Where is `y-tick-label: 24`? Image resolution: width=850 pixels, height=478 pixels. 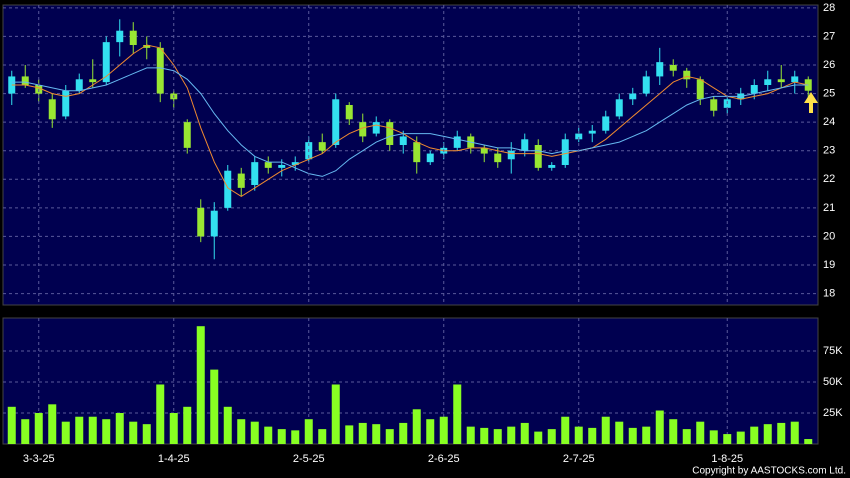
y-tick-label: 24 is located at coordinates (829, 122).